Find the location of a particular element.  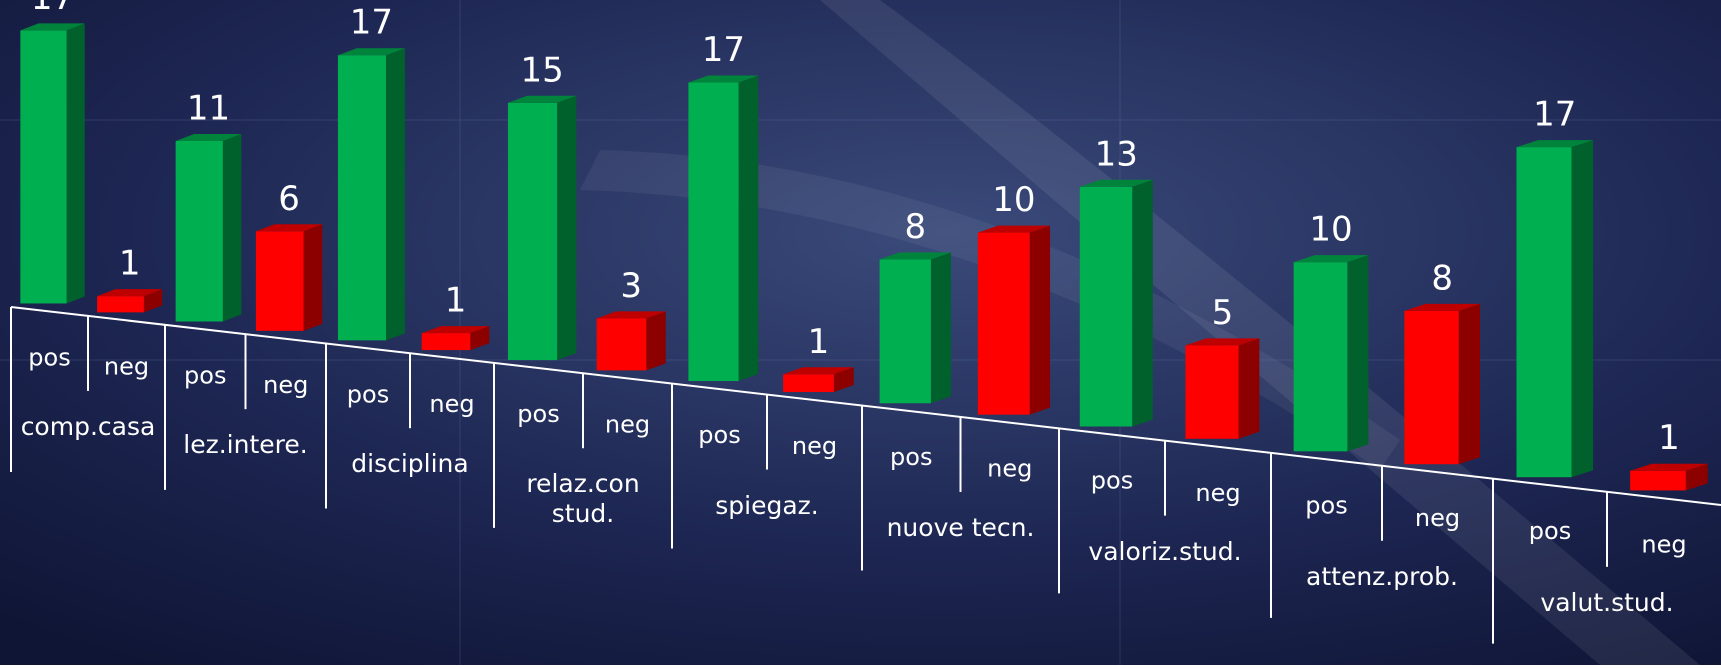

category-label: lez.intere. is located at coordinates (245, 445).